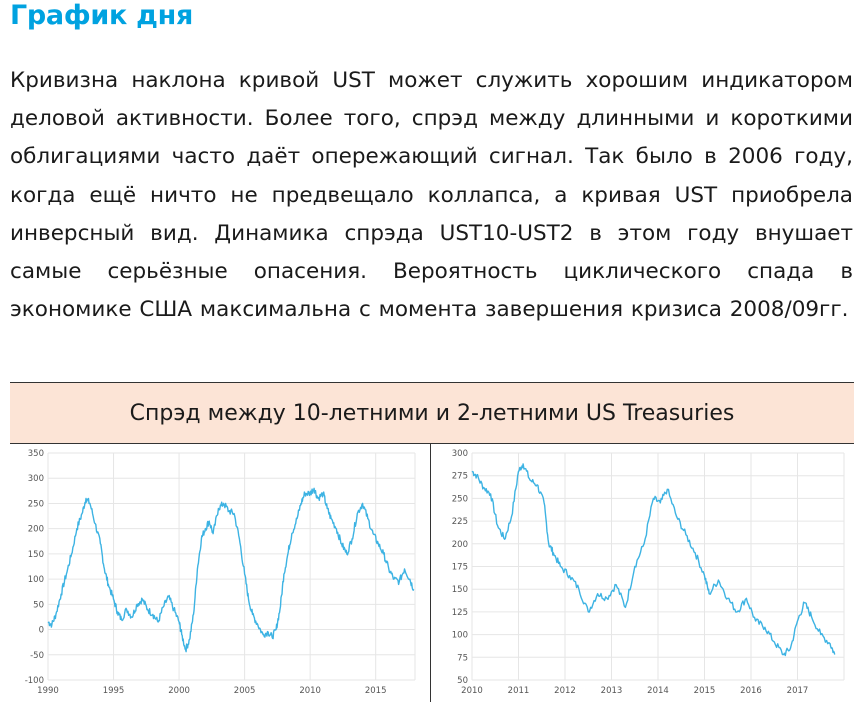 The image size is (863, 702). I want to click on chart-left-ytick-label: -50, so click(37, 656).